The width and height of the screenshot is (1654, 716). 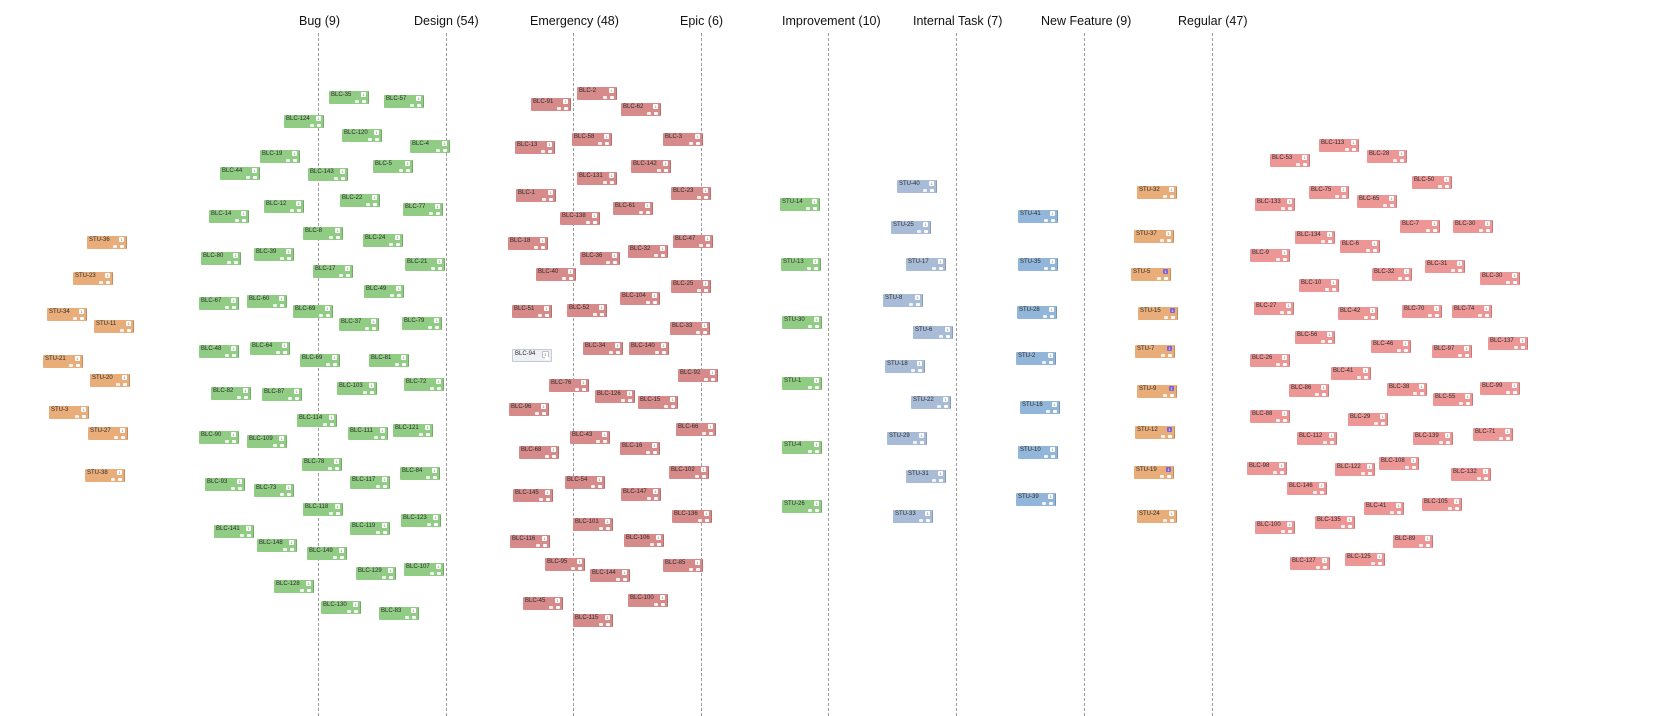 I want to click on ticket-card: BLC-43 1, so click(x=590, y=437).